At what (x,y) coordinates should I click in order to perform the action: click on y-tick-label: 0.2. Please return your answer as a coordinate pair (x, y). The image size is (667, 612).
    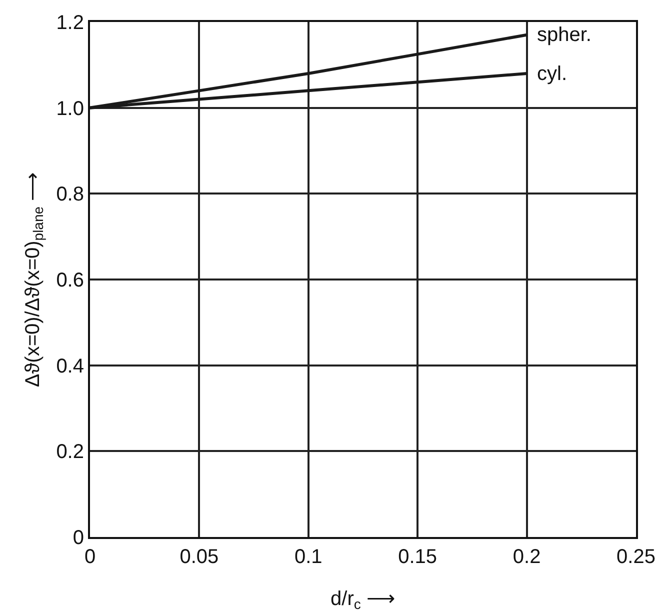
    Looking at the image, I should click on (70, 452).